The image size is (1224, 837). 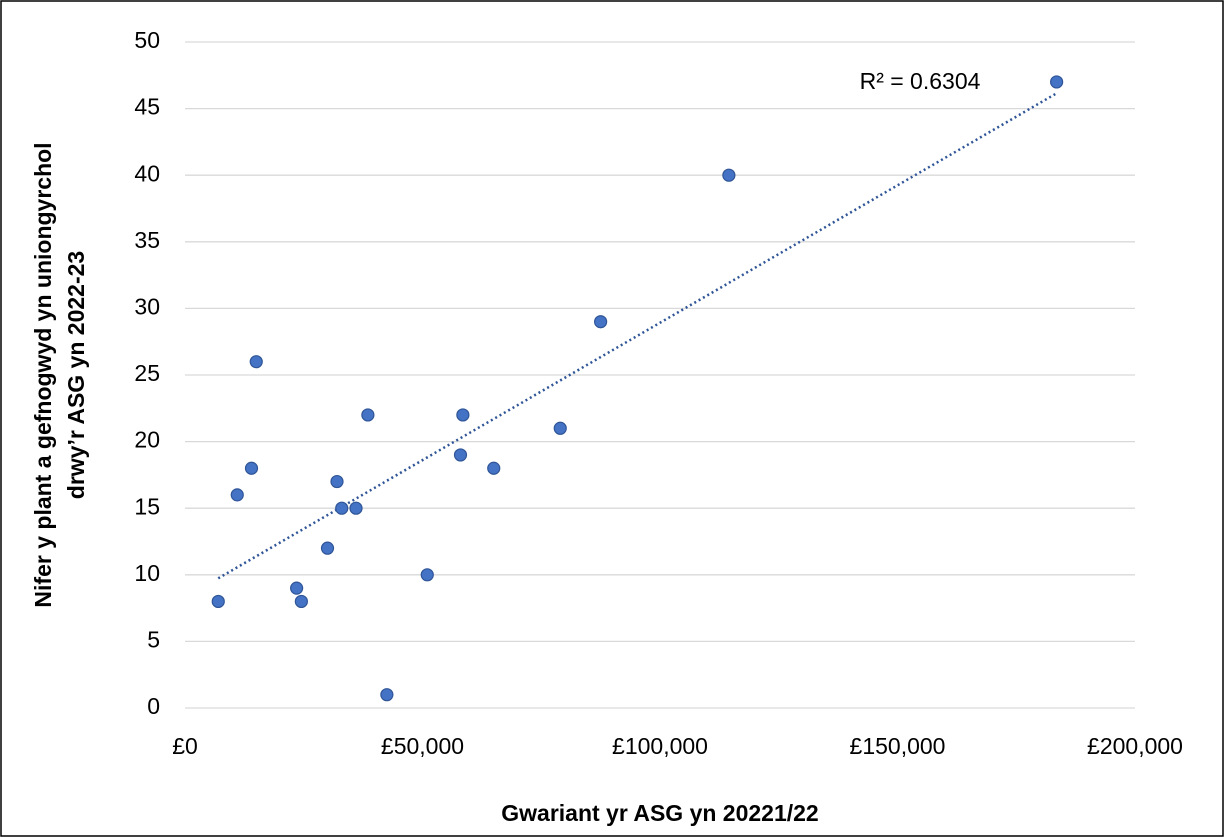 I want to click on y-tick-label: 0, so click(x=153, y=706).